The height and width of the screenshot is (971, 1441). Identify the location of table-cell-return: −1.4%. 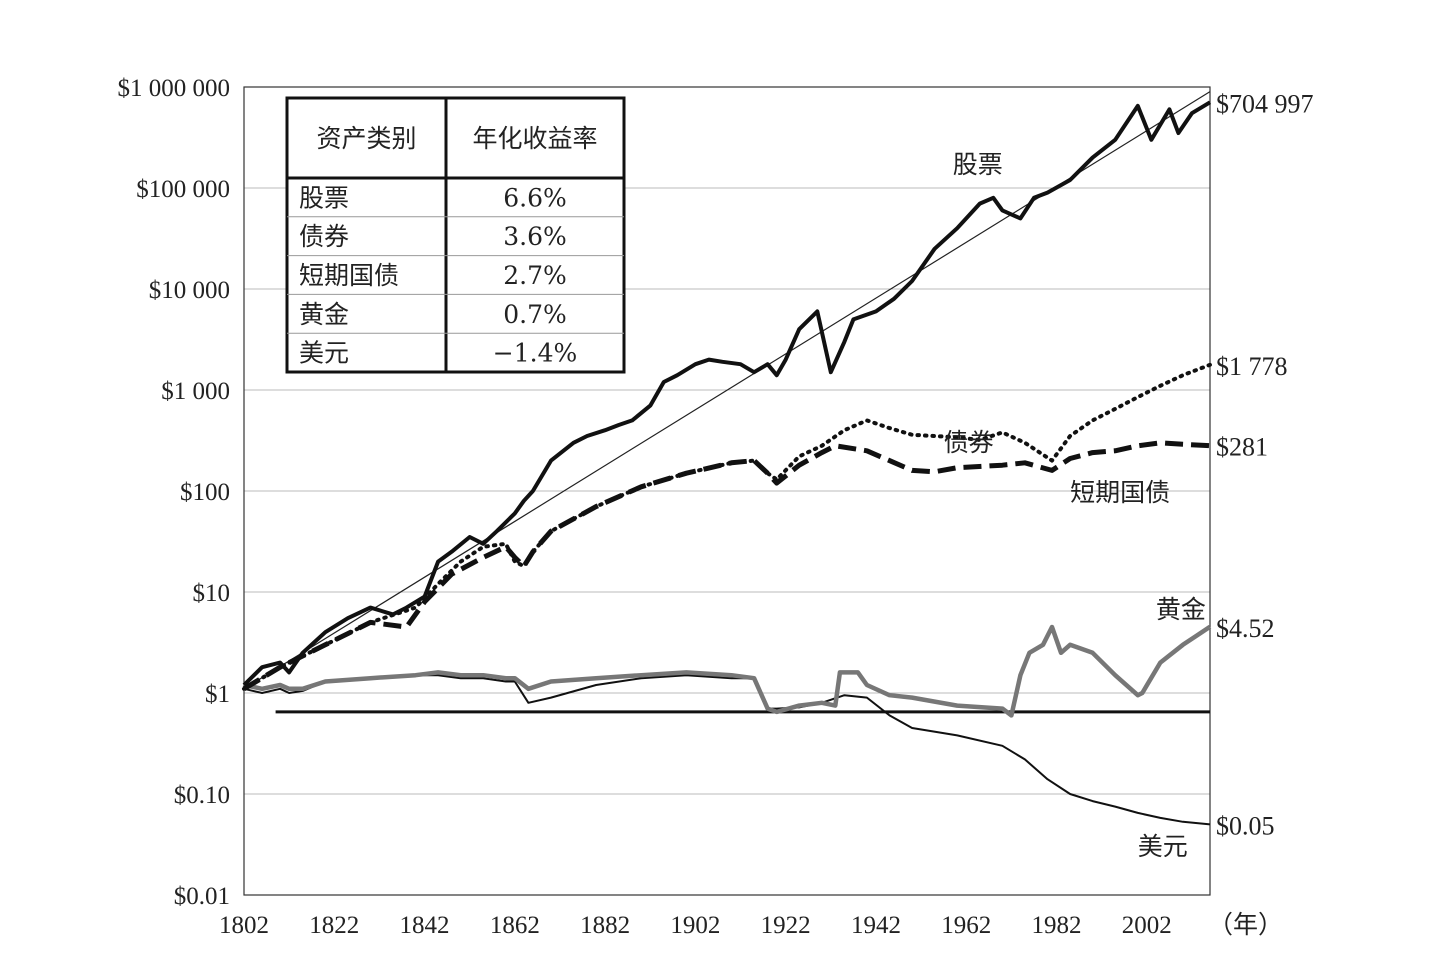
(535, 353).